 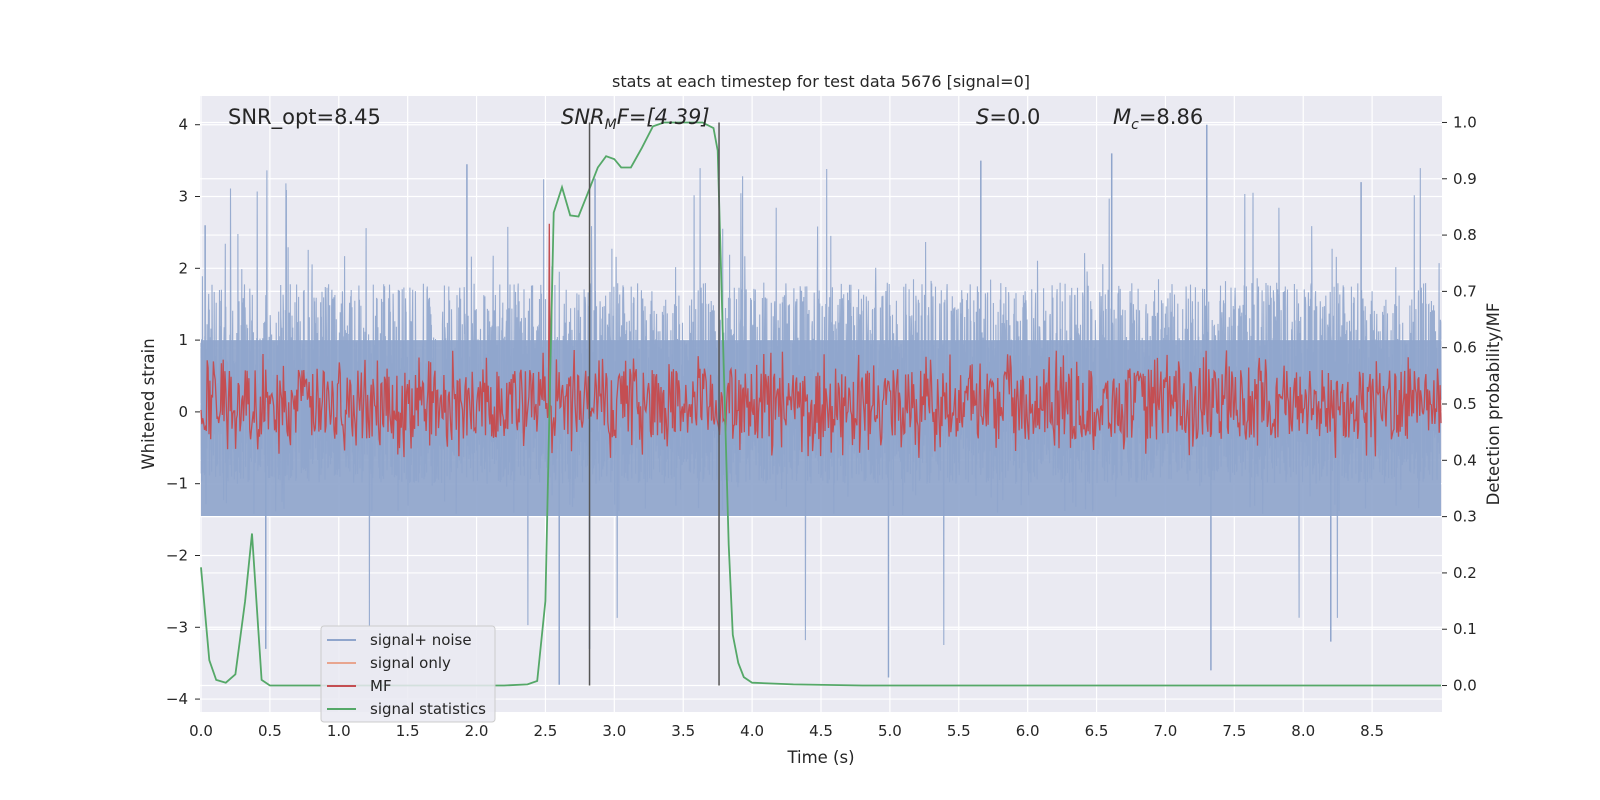 I want to click on y-tick-label: 3, so click(x=183, y=197).